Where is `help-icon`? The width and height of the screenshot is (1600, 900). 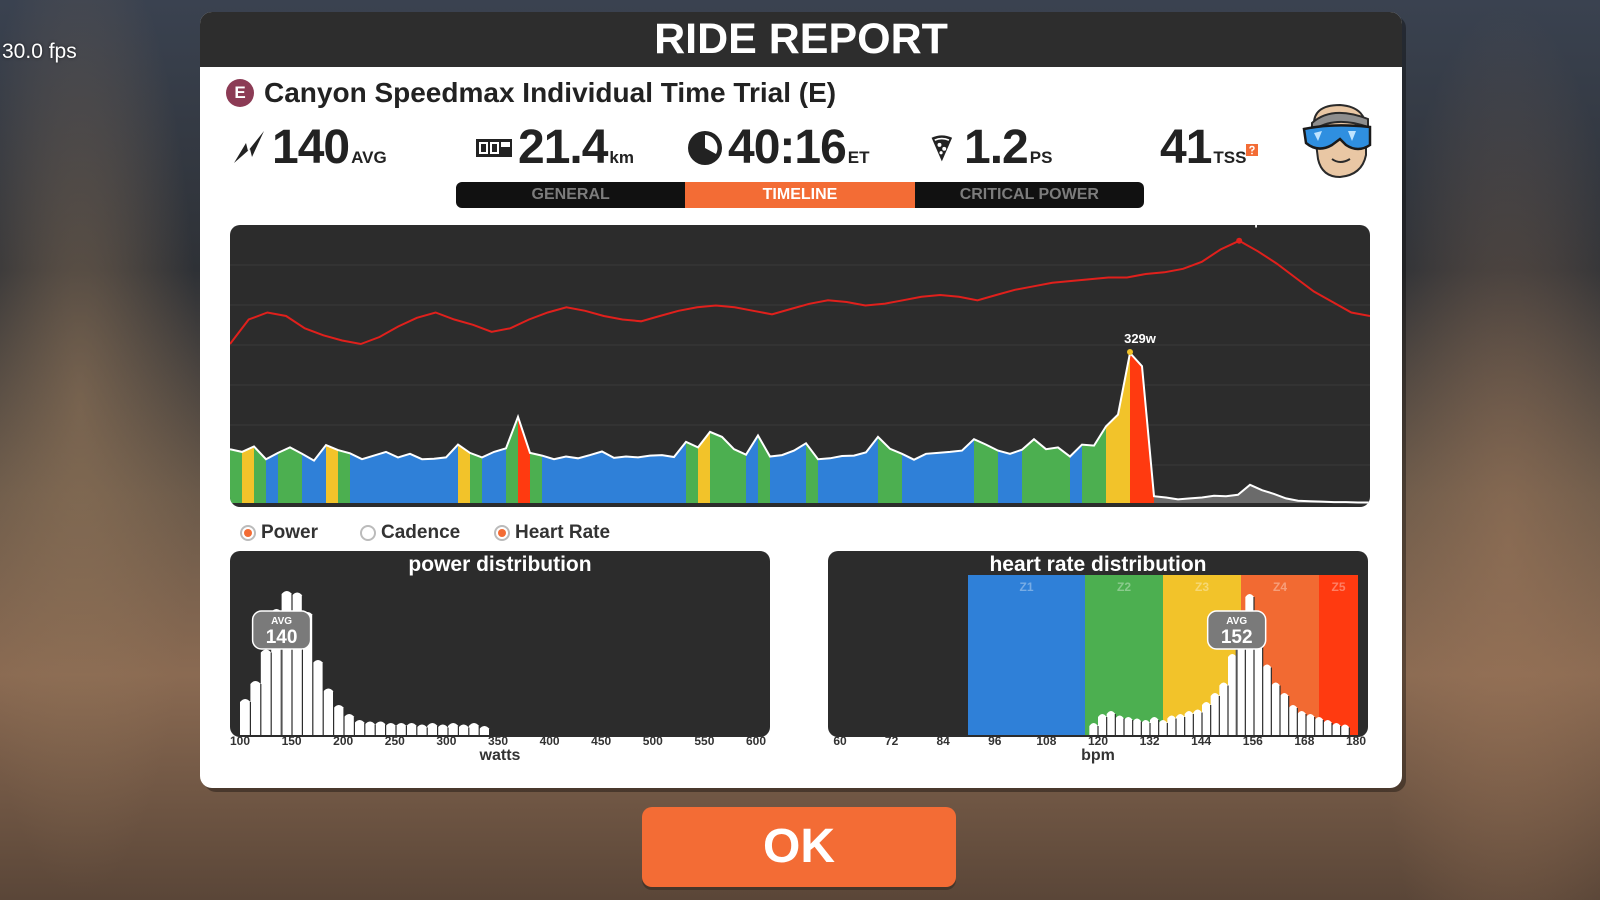
help-icon is located at coordinates (1252, 150).